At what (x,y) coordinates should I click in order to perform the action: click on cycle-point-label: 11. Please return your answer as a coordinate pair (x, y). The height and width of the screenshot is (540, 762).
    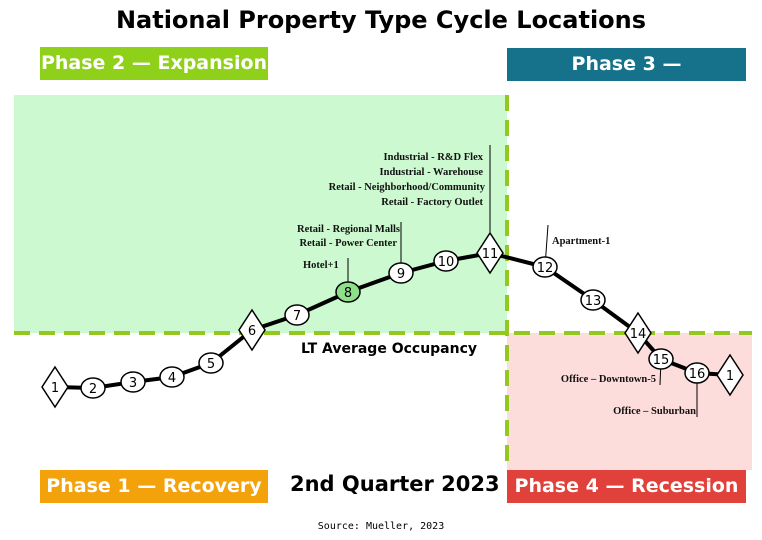
    Looking at the image, I should click on (490, 254).